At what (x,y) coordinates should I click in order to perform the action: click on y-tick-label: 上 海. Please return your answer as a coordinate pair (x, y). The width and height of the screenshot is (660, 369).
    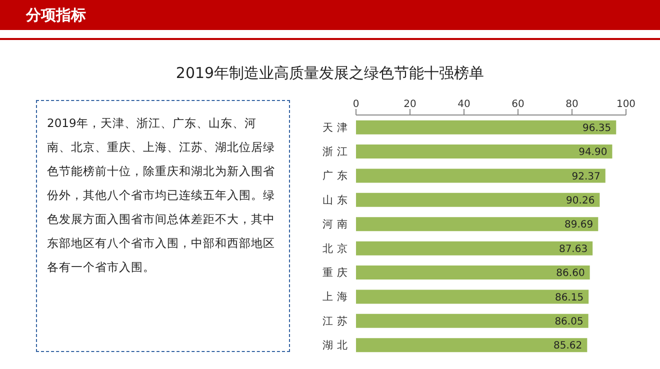
    Looking at the image, I should click on (335, 297).